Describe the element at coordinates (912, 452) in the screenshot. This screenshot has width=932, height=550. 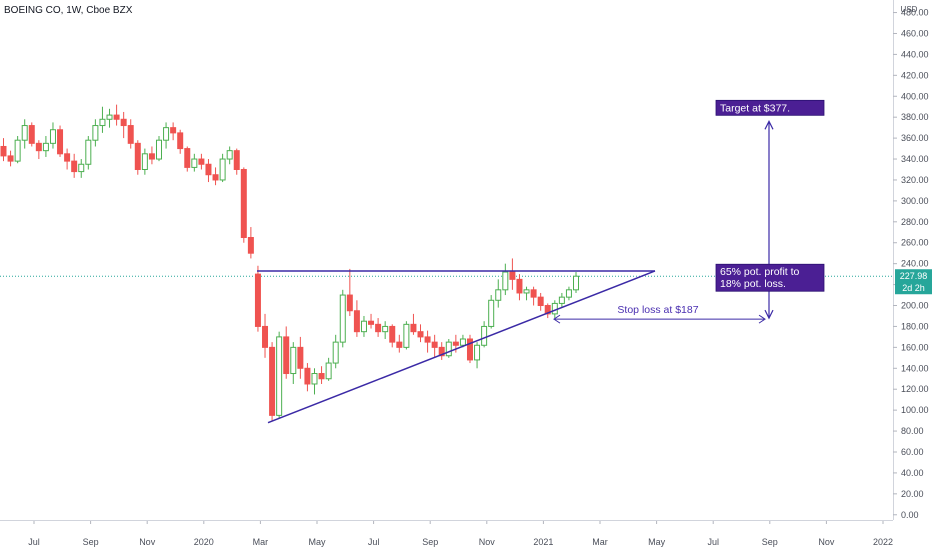
I see `y-tick-label: 60.00` at that location.